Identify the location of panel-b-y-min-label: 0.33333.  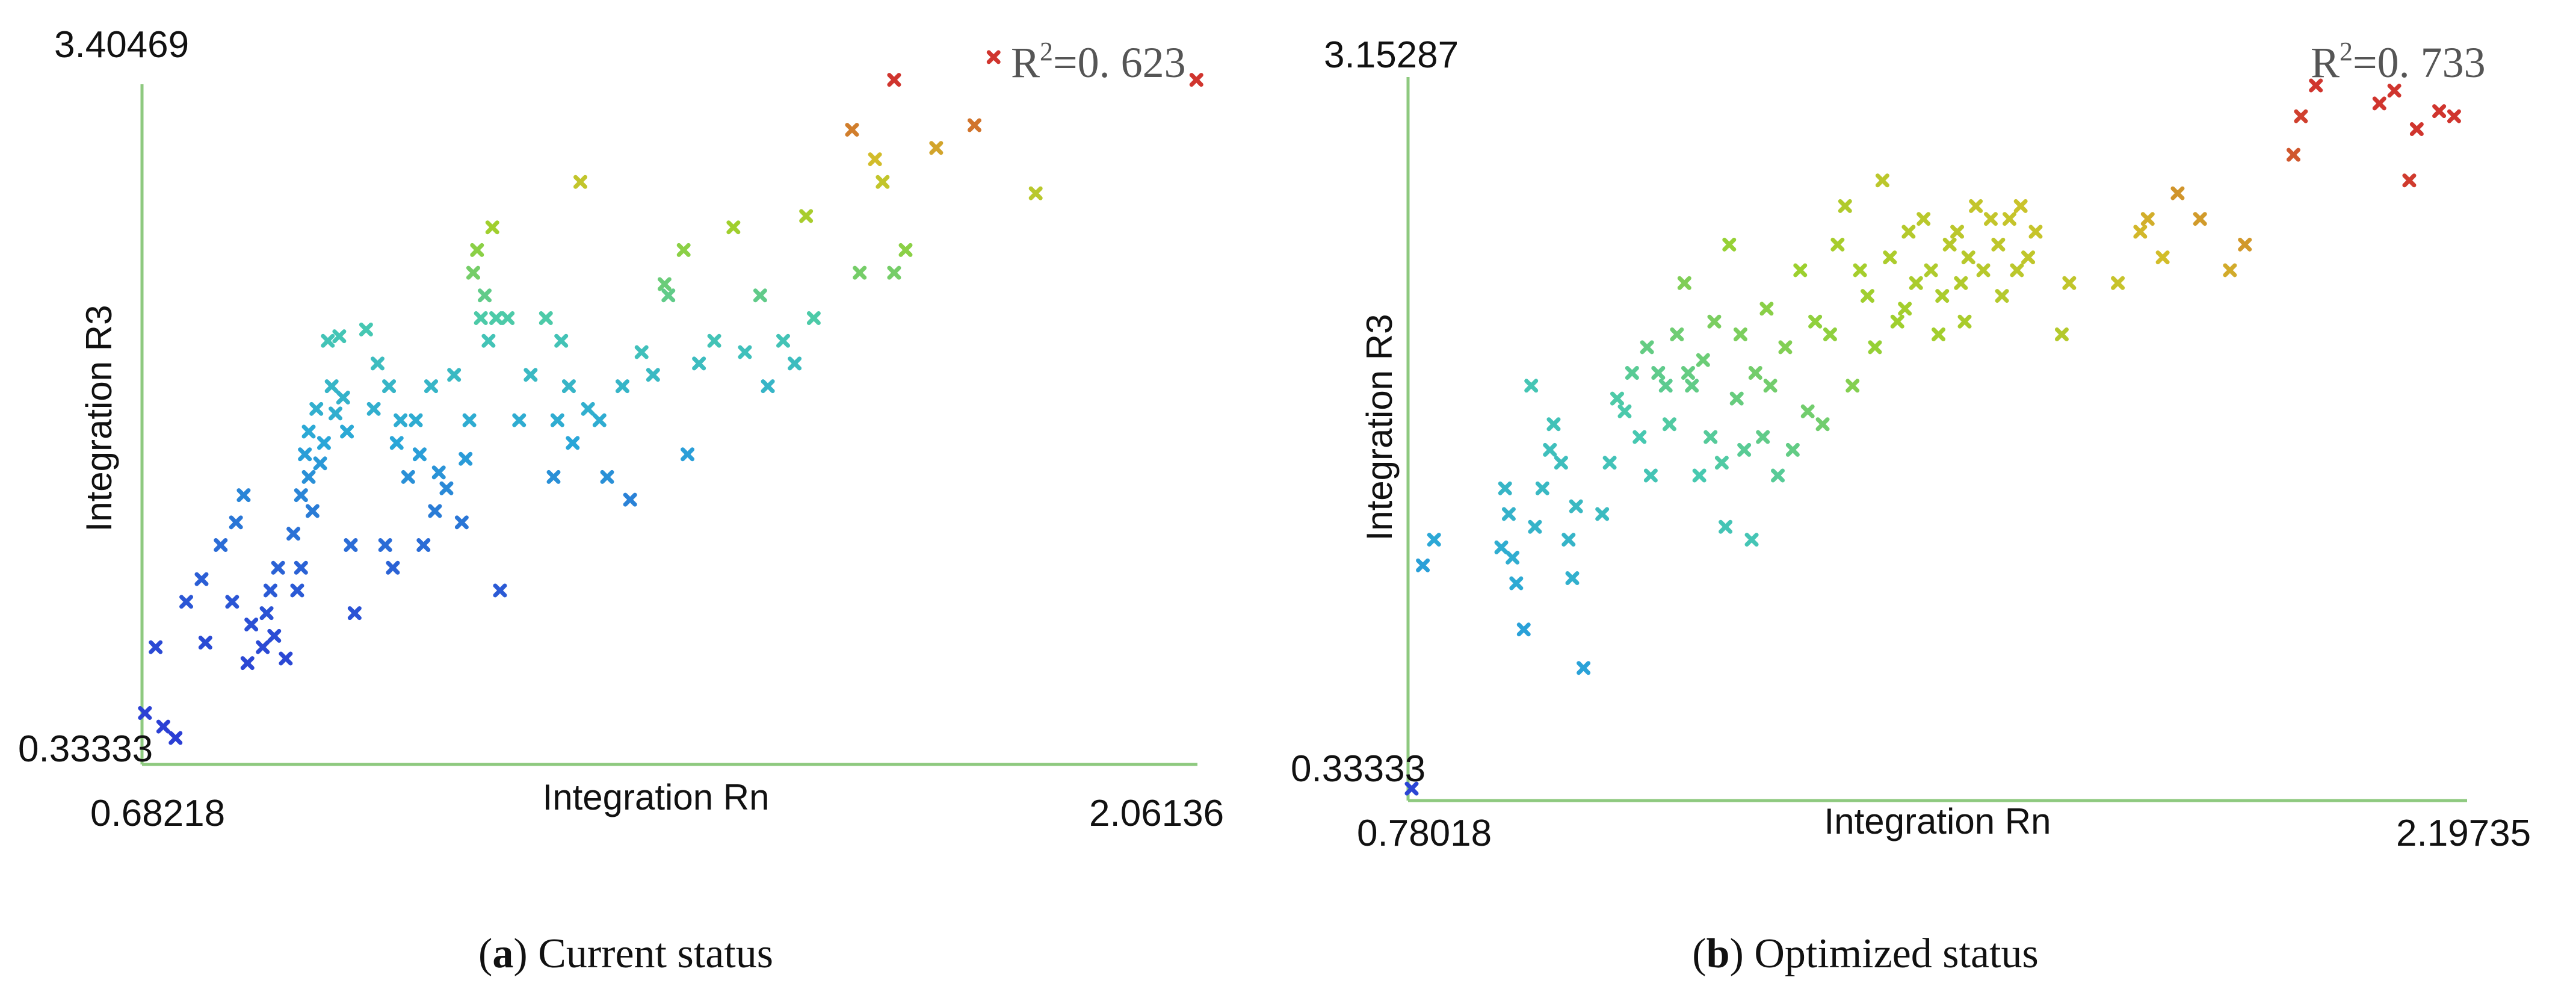
(1358, 769).